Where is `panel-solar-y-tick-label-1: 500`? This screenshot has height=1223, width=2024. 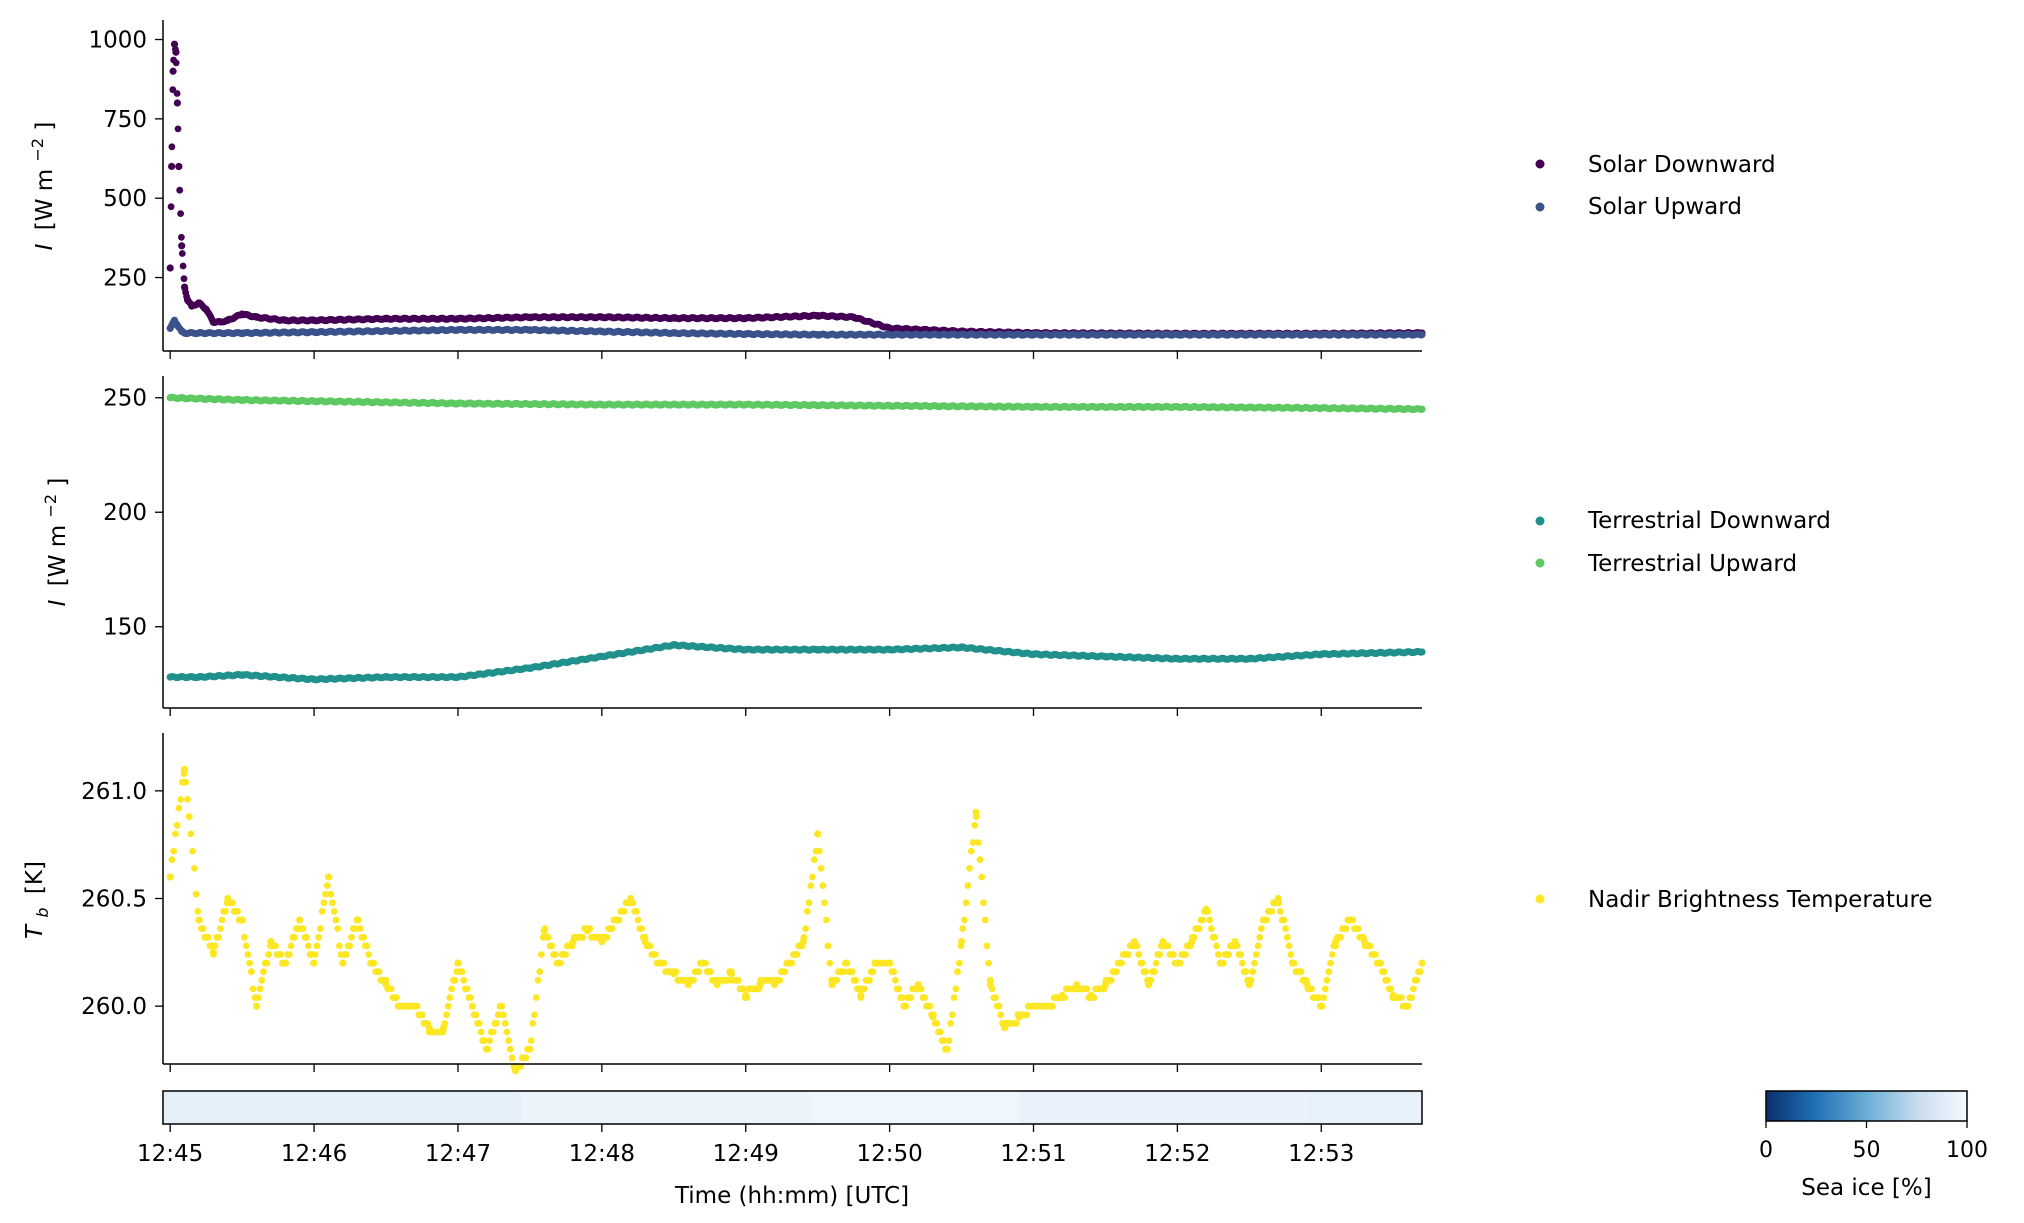
panel-solar-y-tick-label-1: 500 is located at coordinates (125, 199).